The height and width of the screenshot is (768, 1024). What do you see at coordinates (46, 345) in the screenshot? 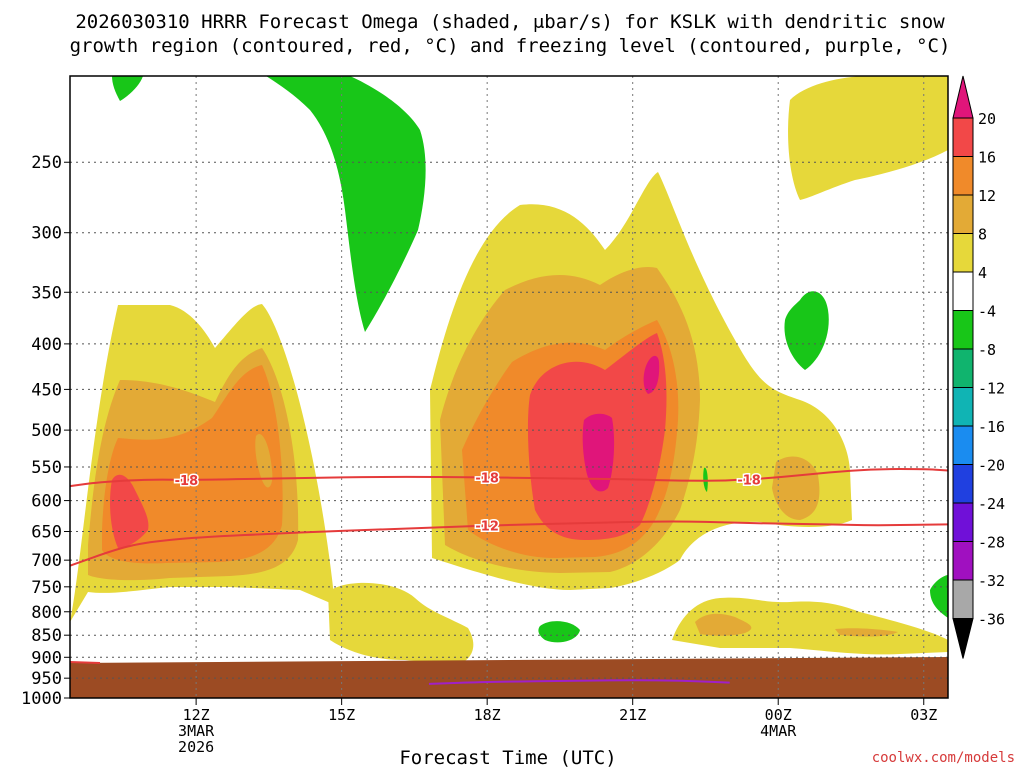
I see `y-tick-label-400: 400` at bounding box center [46, 345].